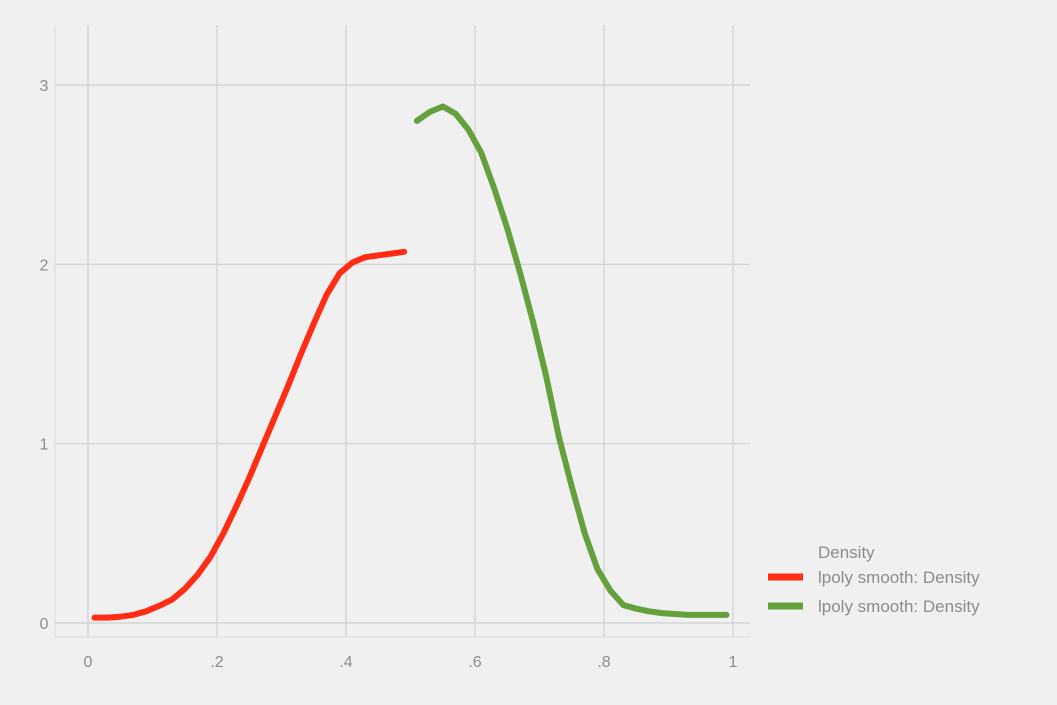 The height and width of the screenshot is (705, 1057). I want to click on x-tick-label: 0, so click(88, 662).